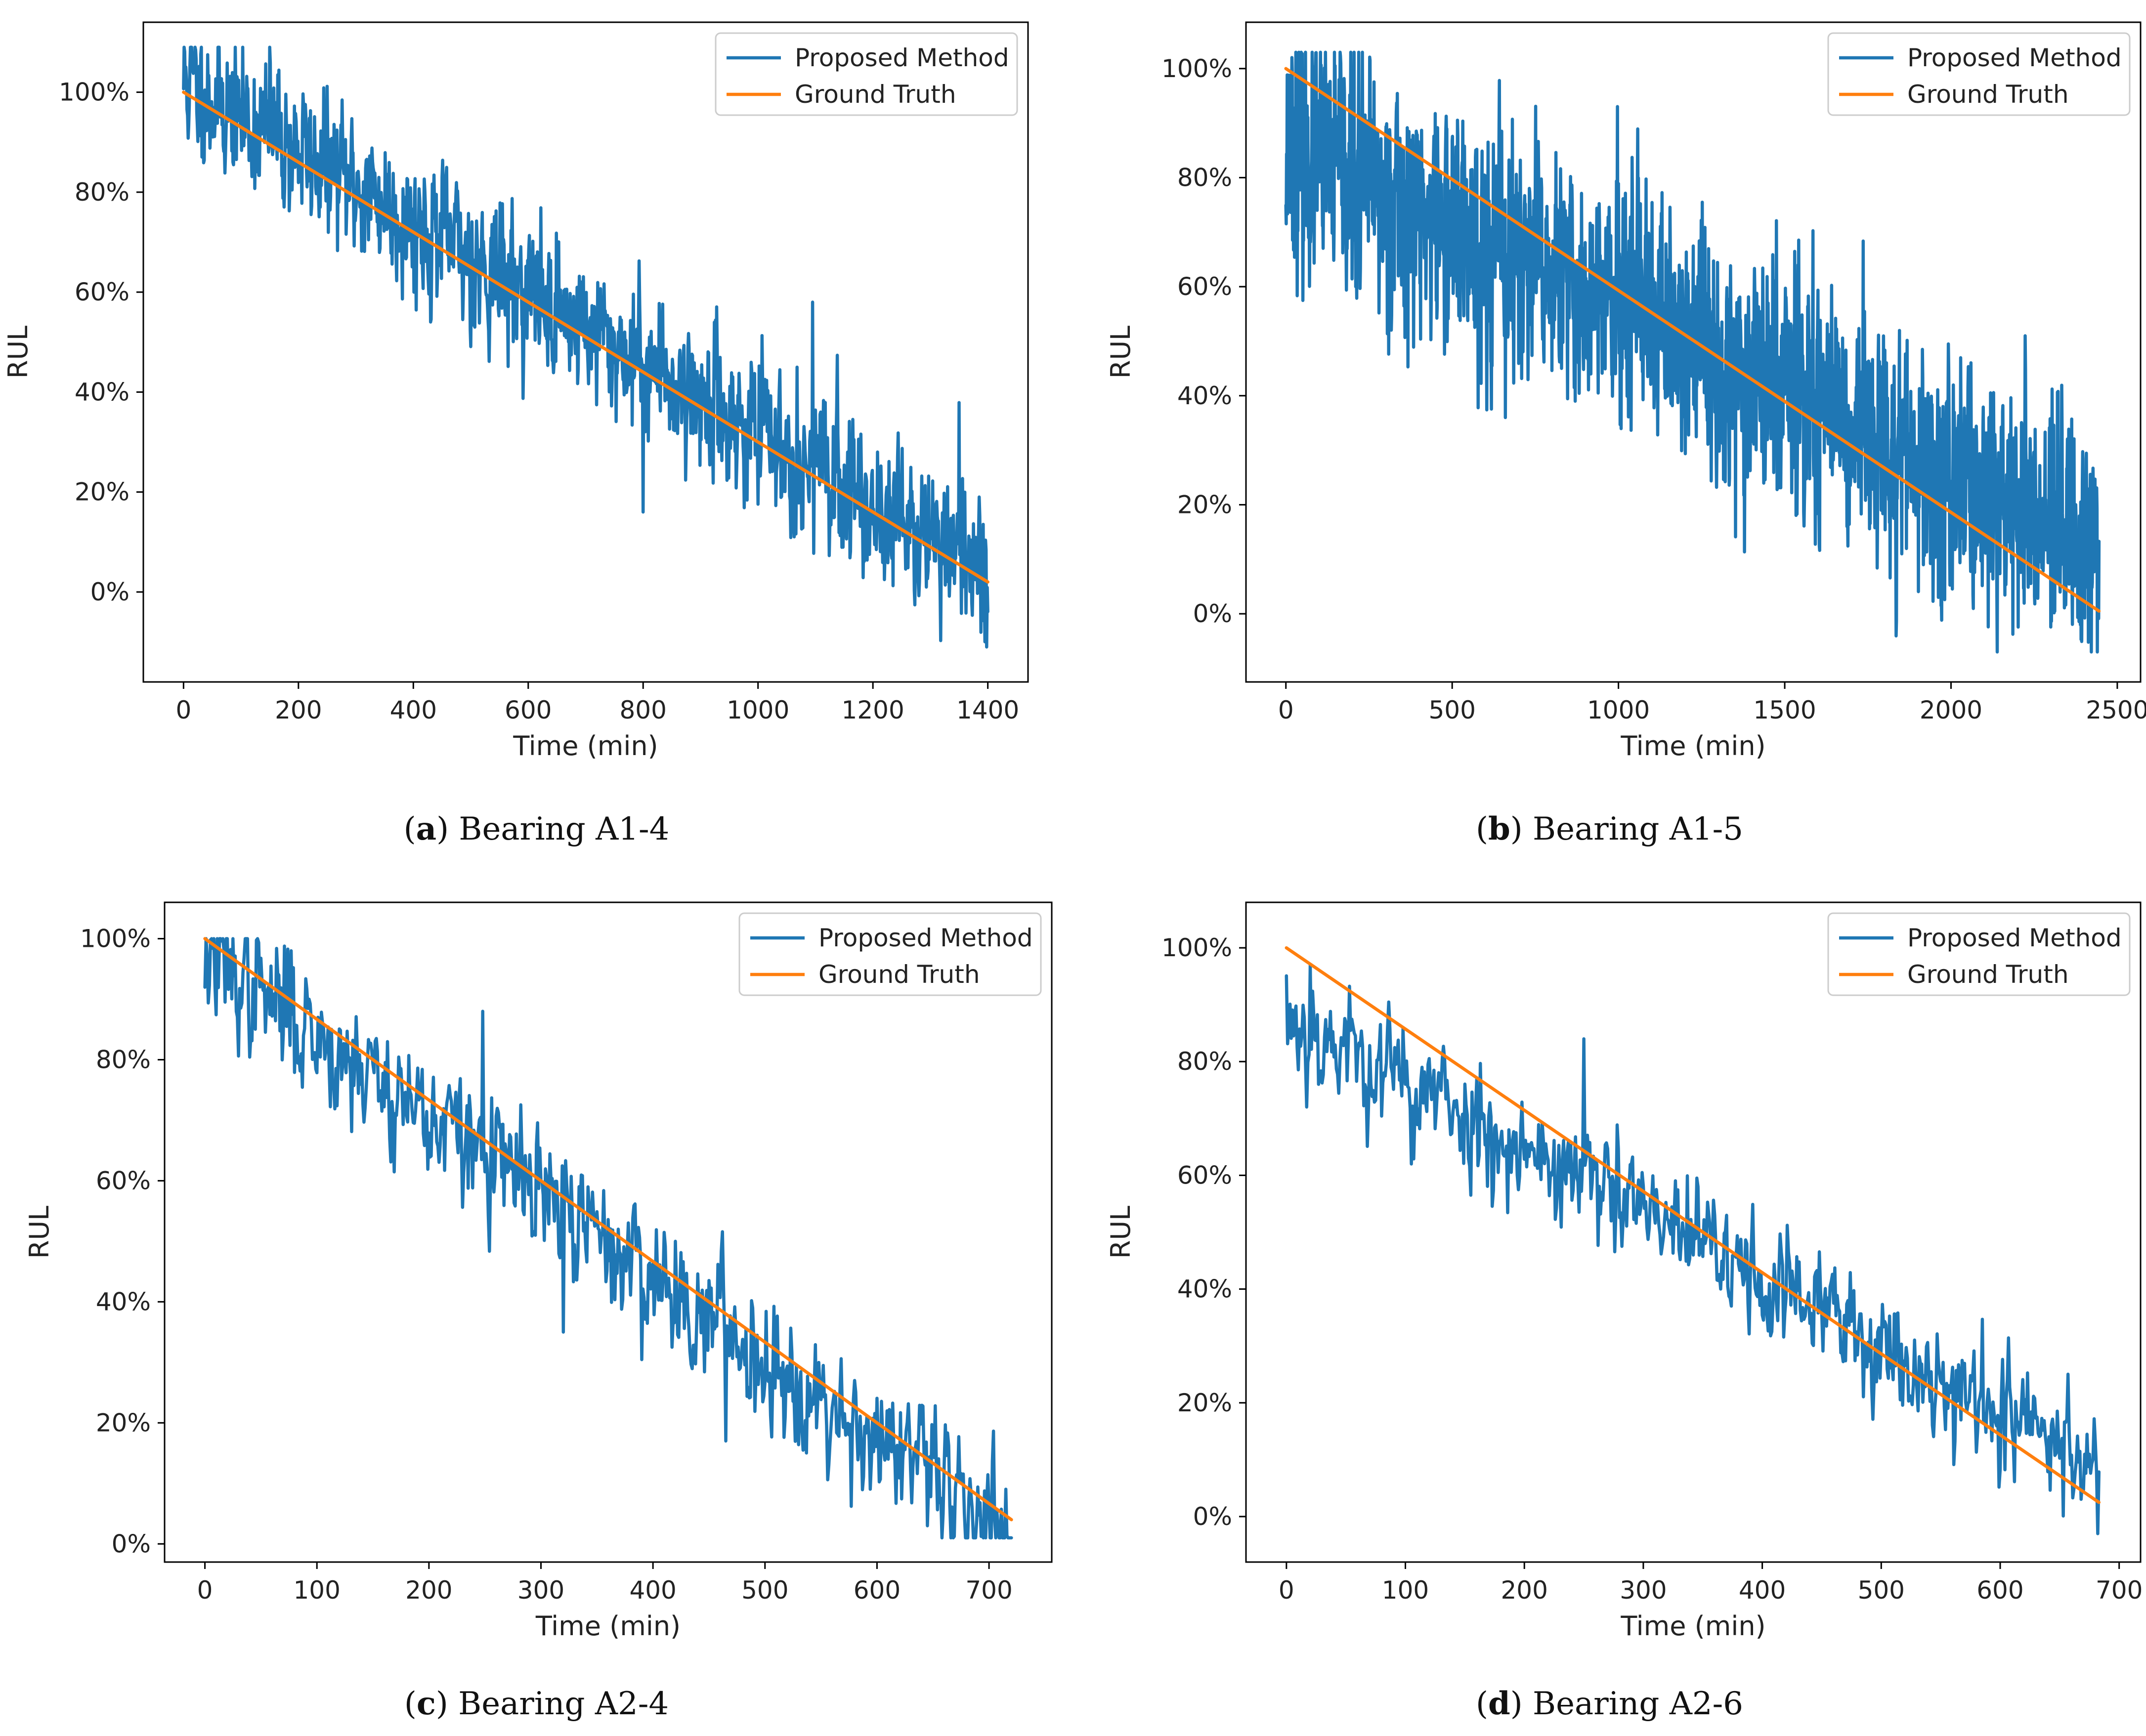 The height and width of the screenshot is (1736, 2146). Describe the element at coordinates (1499, 829) in the screenshot. I see `caption-letter: b` at that location.